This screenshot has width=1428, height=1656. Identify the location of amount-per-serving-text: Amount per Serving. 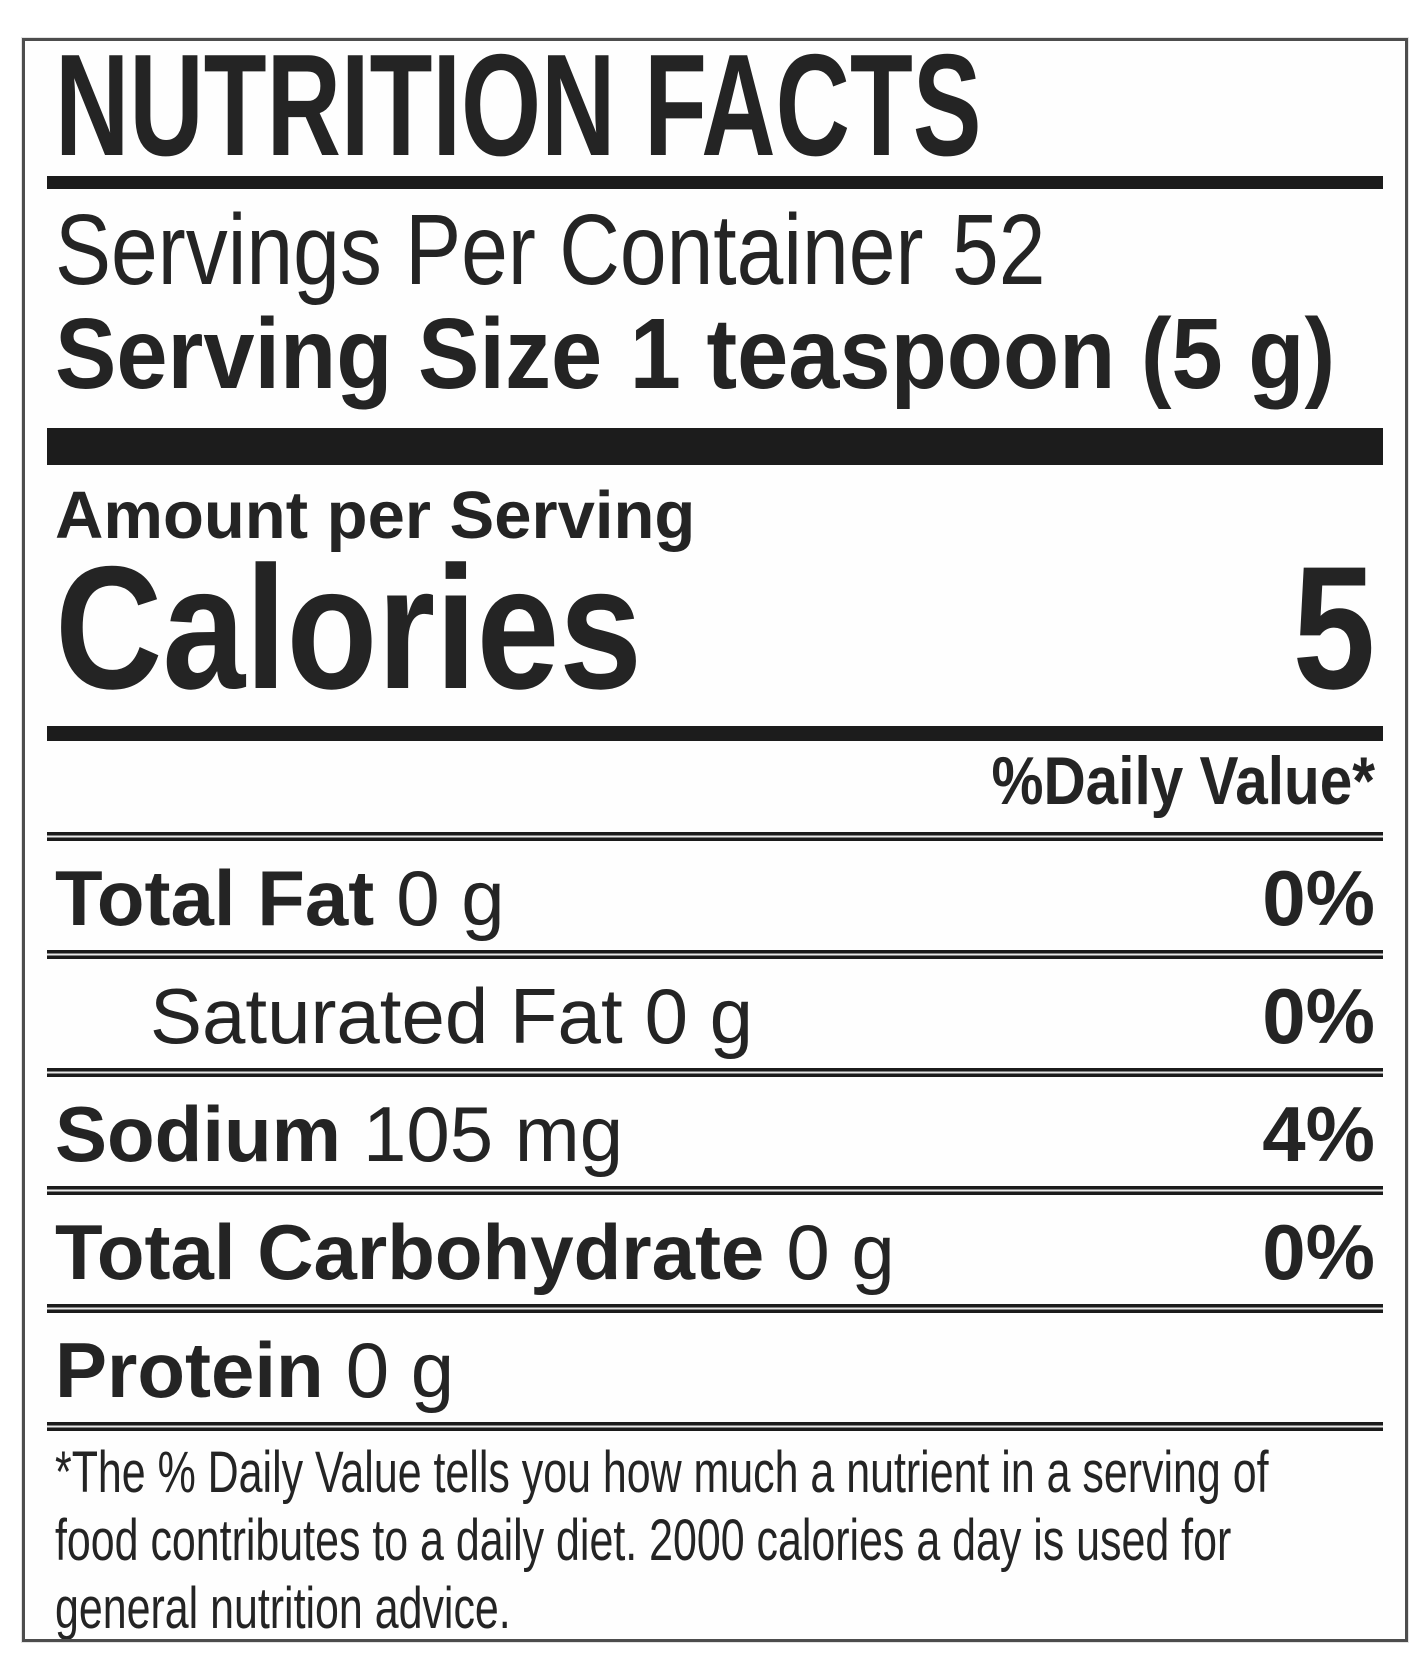
(375, 515).